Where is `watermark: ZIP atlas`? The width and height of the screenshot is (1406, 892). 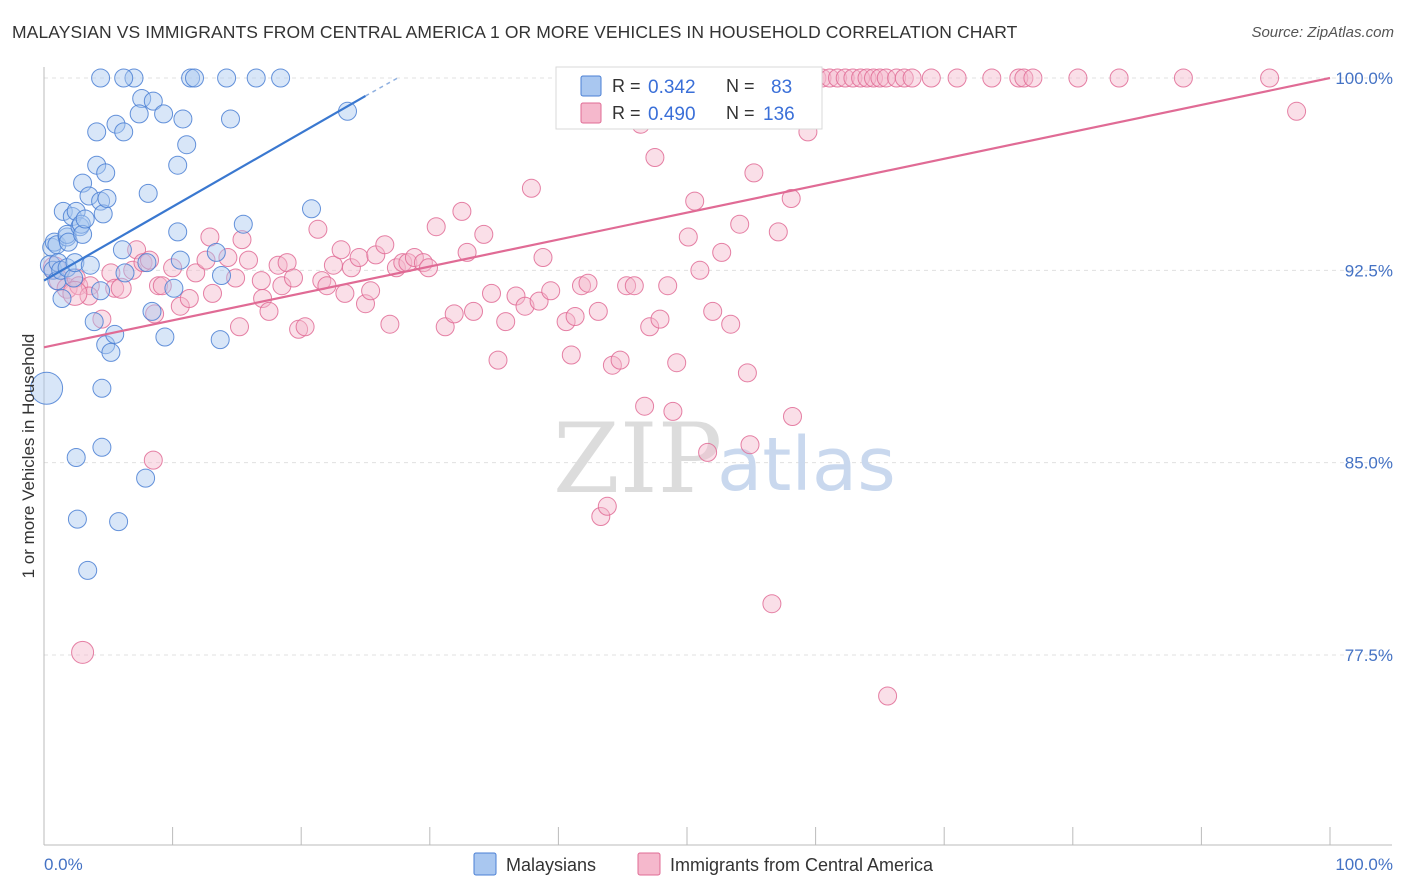 watermark: ZIP atlas is located at coordinates (724, 459).